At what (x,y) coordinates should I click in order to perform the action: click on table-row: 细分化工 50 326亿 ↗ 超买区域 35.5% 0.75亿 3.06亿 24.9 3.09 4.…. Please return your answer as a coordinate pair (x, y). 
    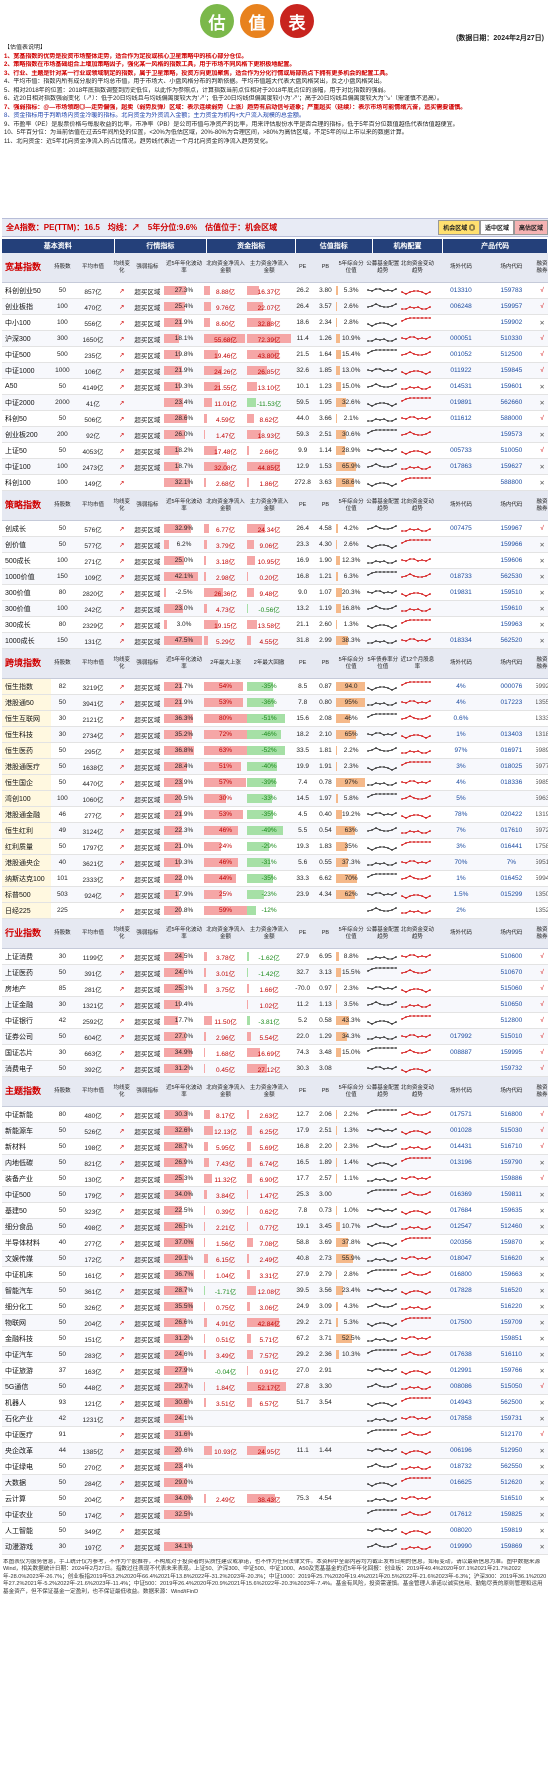
    Looking at the image, I should click on (275, 1307).